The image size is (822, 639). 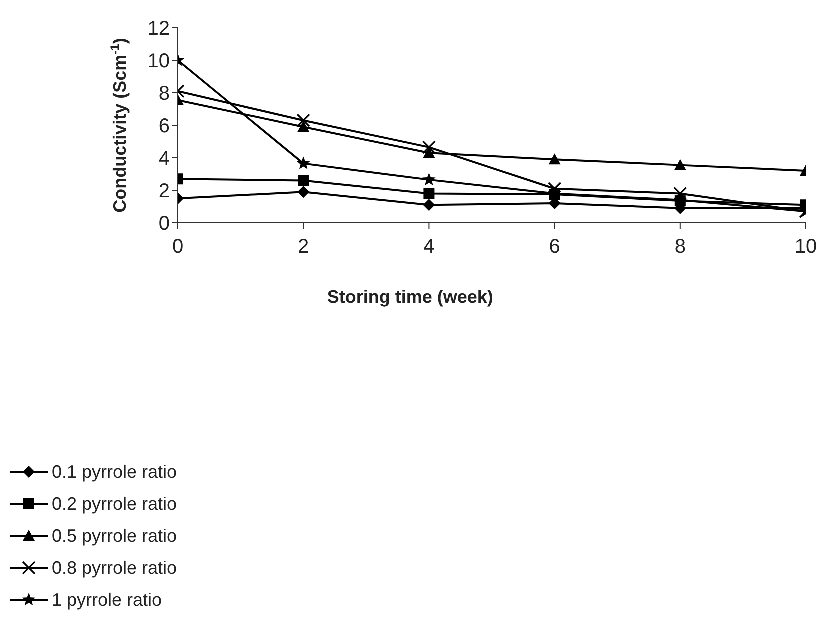 What do you see at coordinates (164, 94) in the screenshot?
I see `y-tick-label: 8` at bounding box center [164, 94].